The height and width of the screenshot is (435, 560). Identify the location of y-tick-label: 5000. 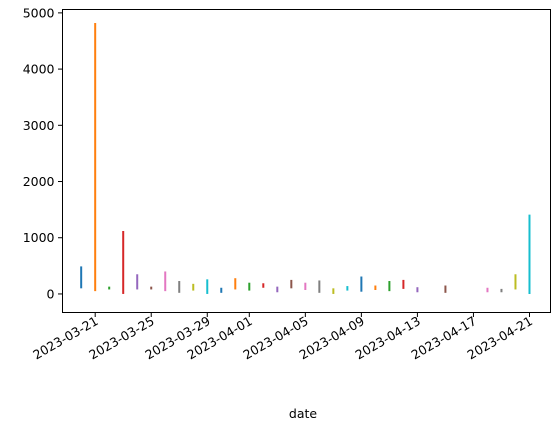
(39, 12).